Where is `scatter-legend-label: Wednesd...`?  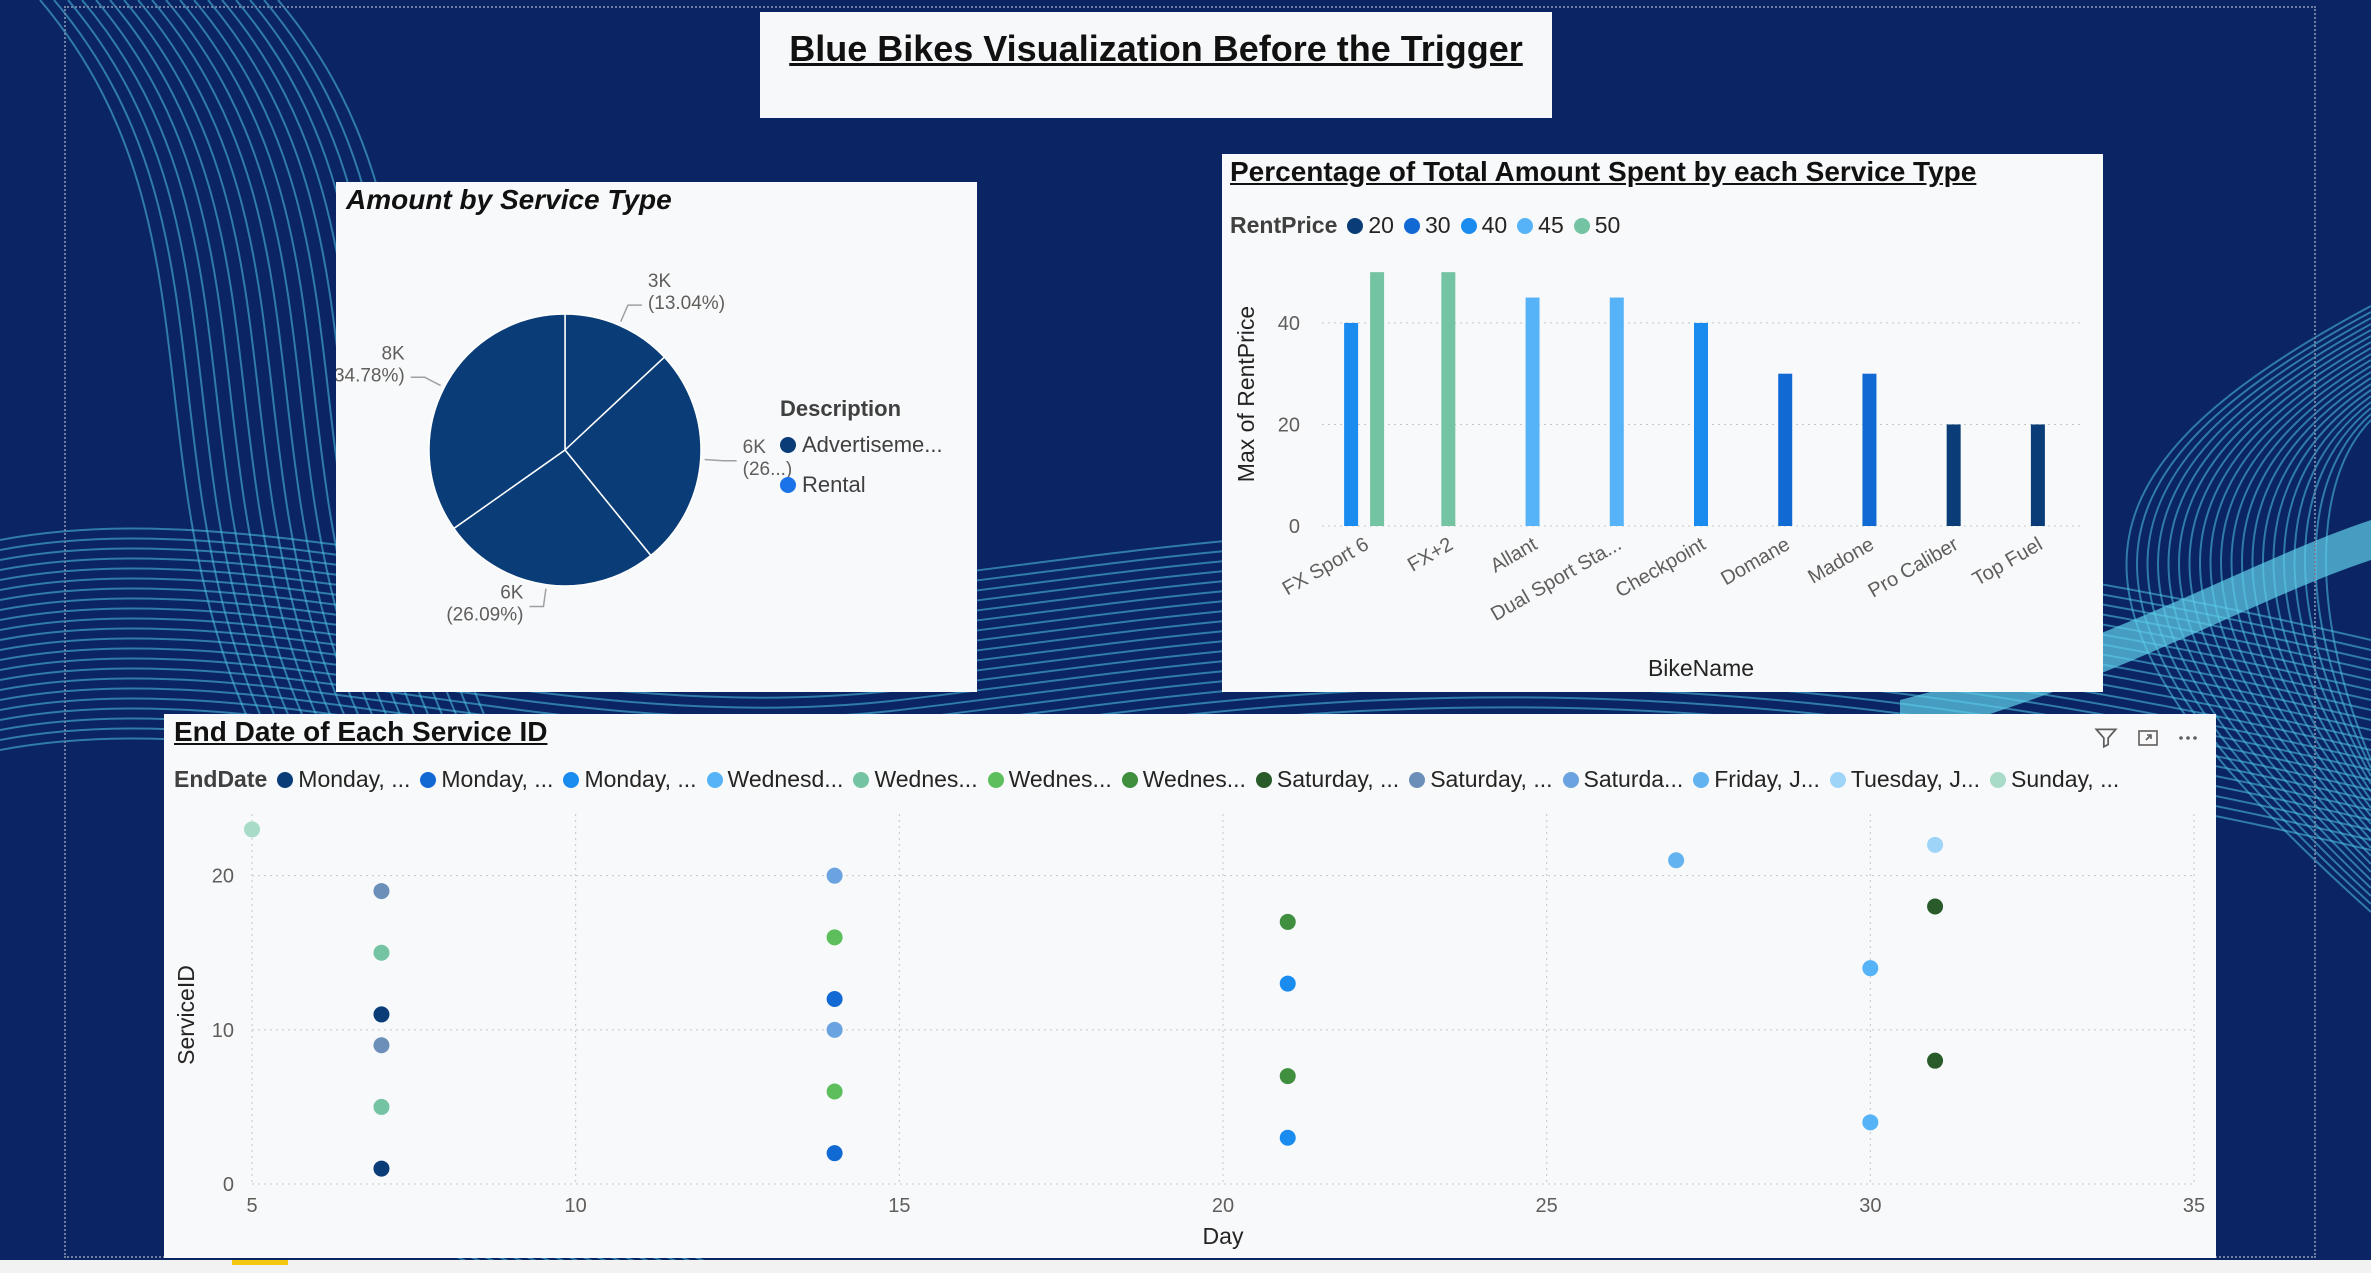
scatter-legend-label: Wednesd... is located at coordinates (785, 779).